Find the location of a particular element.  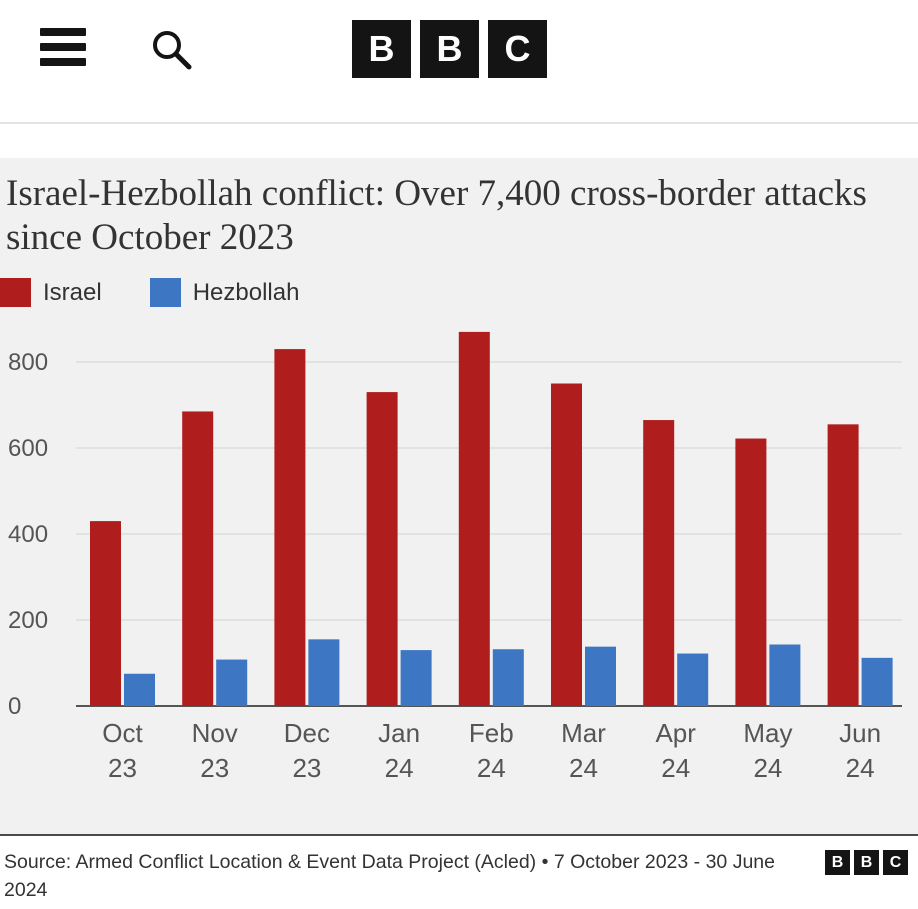

x-tick-label: Mar is located at coordinates (583, 733).